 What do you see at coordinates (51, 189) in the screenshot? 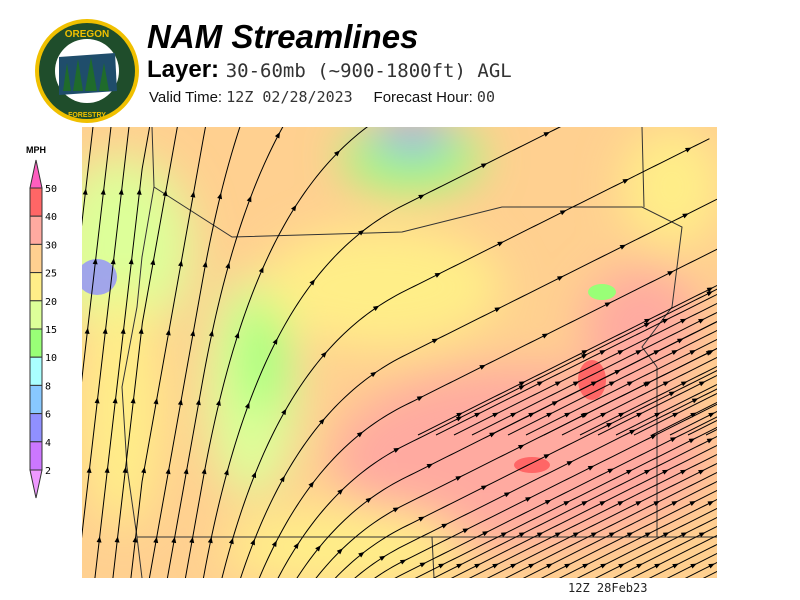
I see `colorbar-tick: 50` at bounding box center [51, 189].